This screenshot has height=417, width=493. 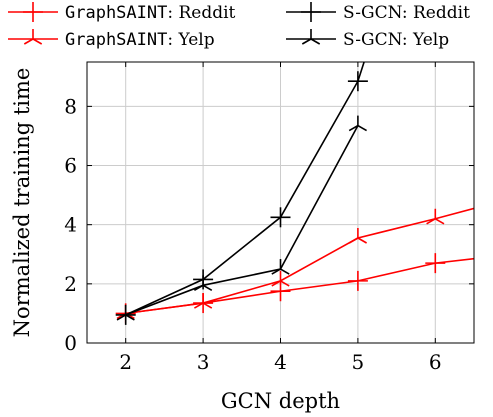 I want to click on legend-label: GraphSAINT: Yelp, so click(x=140, y=40).